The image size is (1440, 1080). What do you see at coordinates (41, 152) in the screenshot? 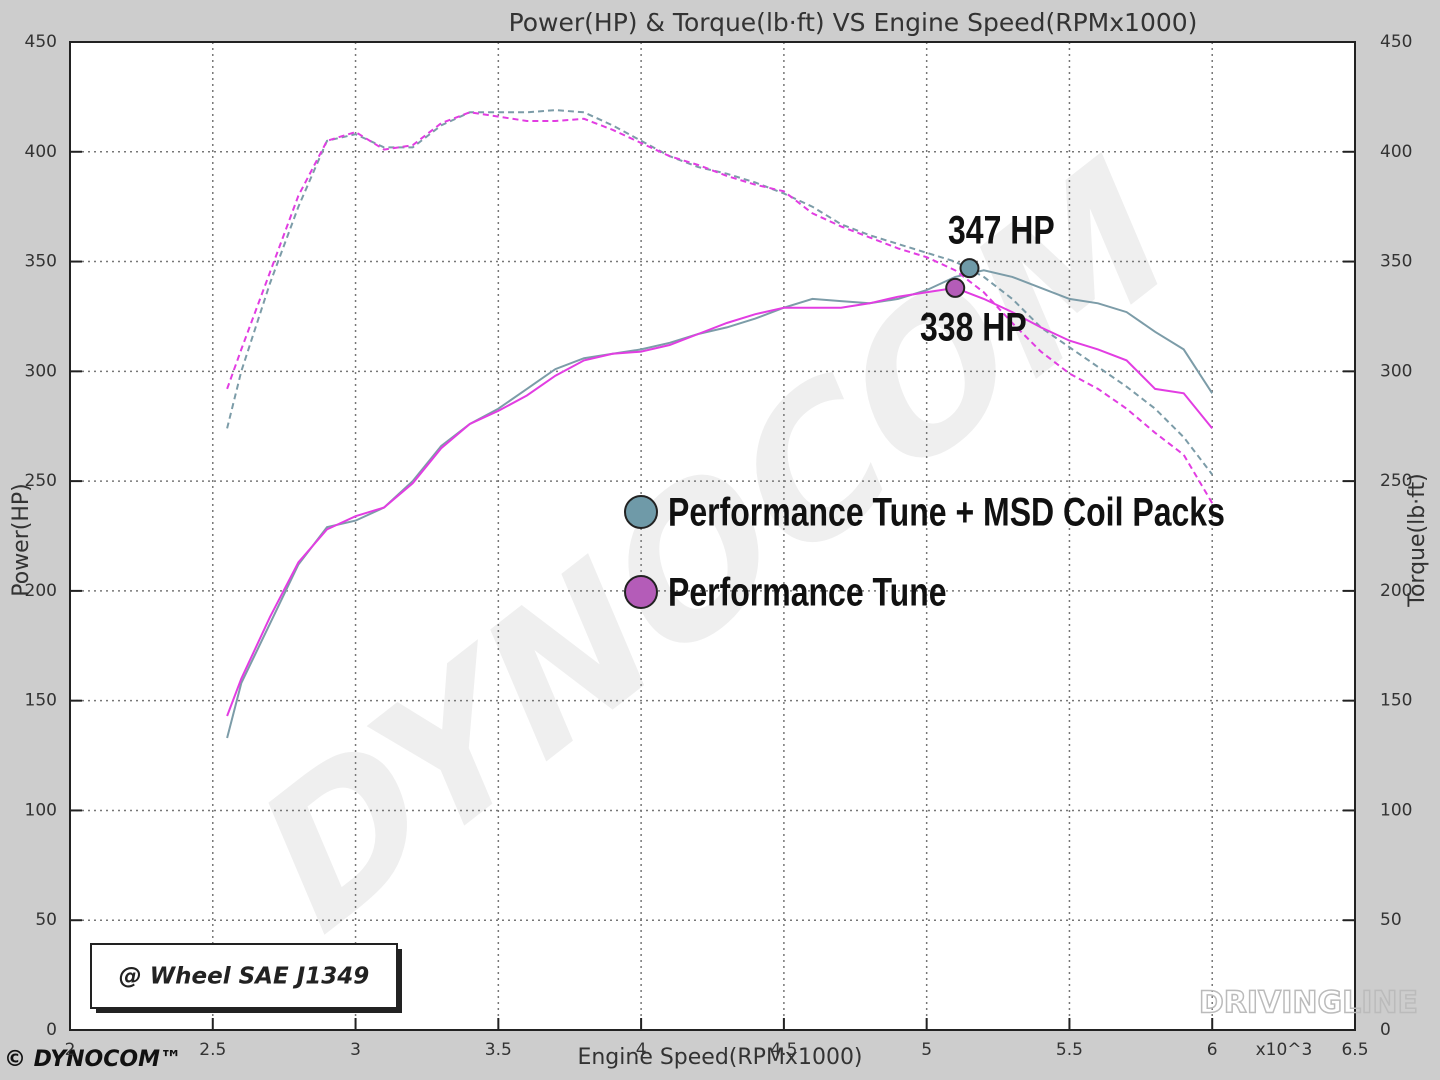
I see `y-tick-label: 400` at bounding box center [41, 152].